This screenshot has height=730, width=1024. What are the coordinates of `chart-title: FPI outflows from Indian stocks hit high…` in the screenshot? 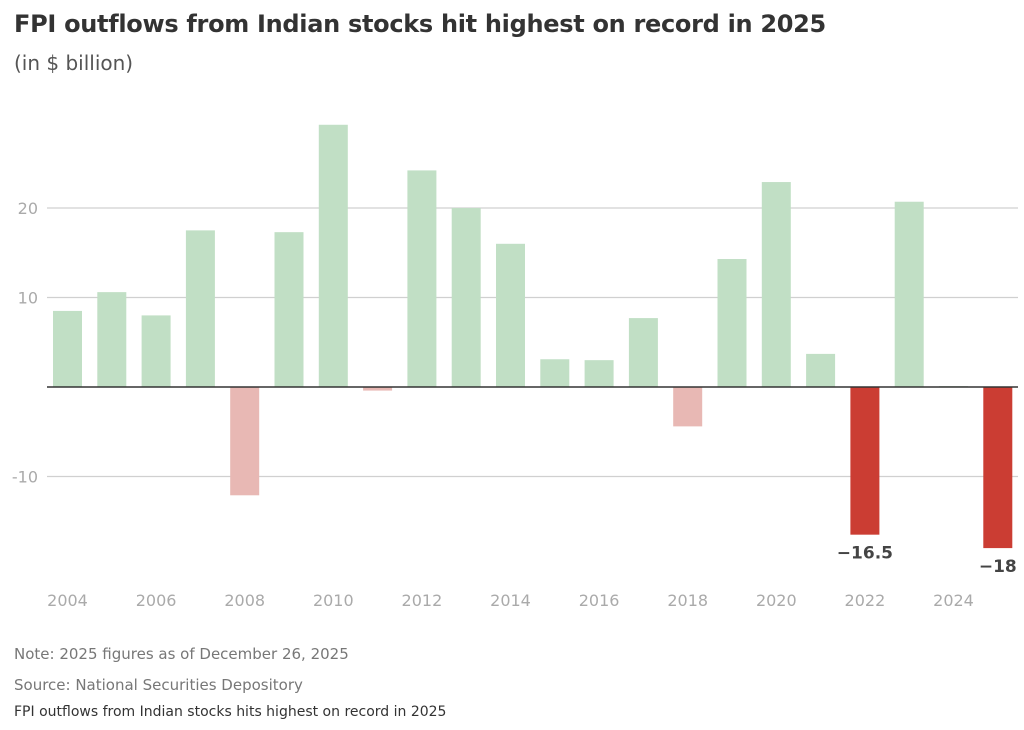 It's located at (420, 24).